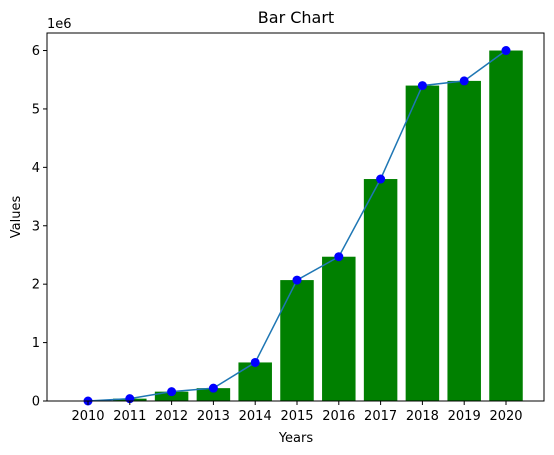  What do you see at coordinates (36, 168) in the screenshot?
I see `y-tick-label-4: 4` at bounding box center [36, 168].